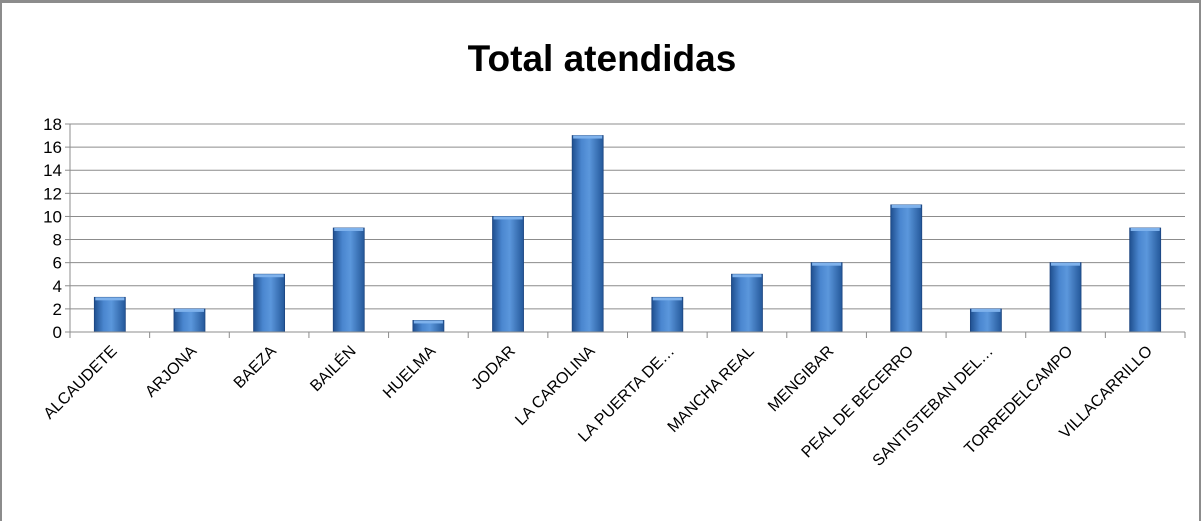 The height and width of the screenshot is (521, 1204). What do you see at coordinates (52, 228) in the screenshot?
I see `y-axis-ticks: 0 2 4 6 8 10 12 14 16 18` at bounding box center [52, 228].